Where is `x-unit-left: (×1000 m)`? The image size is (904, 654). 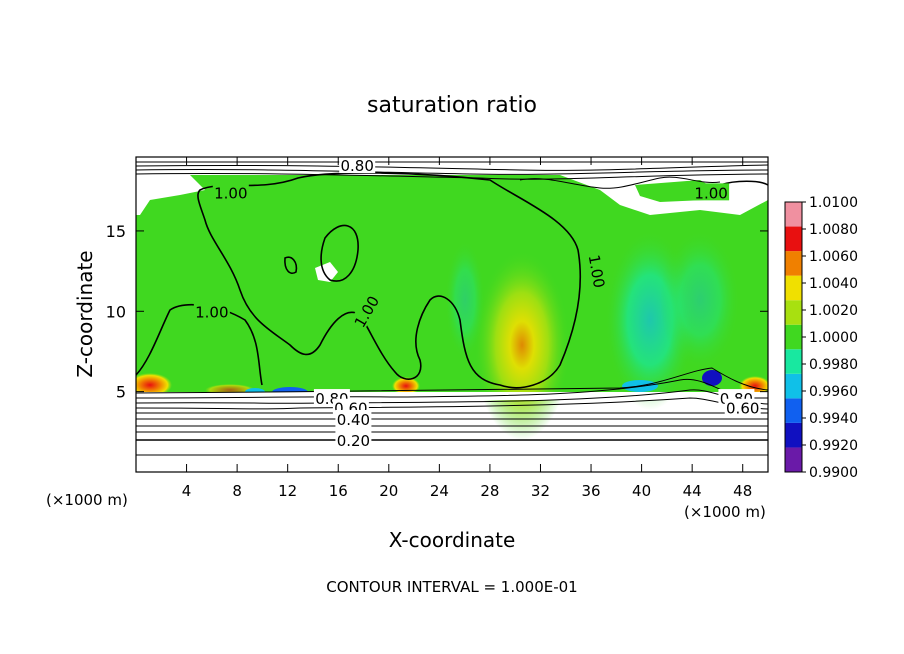 x-unit-left: (×1000 m) is located at coordinates (87, 500).